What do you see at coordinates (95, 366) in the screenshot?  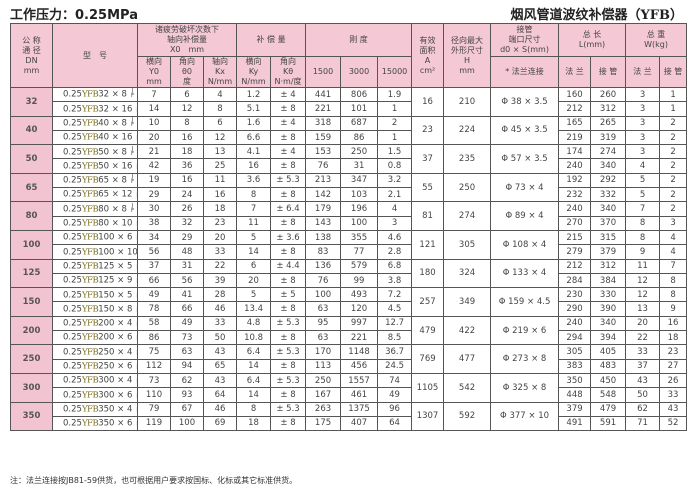 I see `cell-model: 0.25YFB250 × 6JF` at bounding box center [95, 366].